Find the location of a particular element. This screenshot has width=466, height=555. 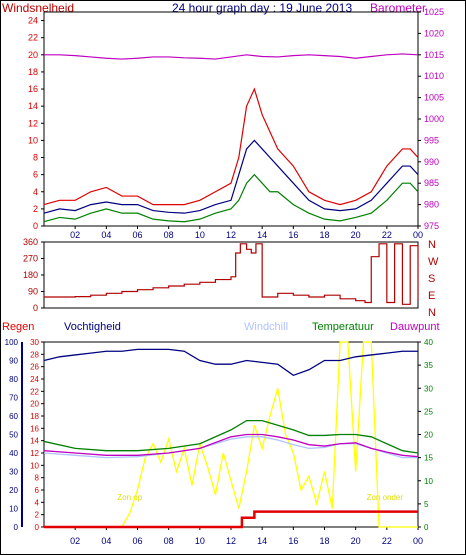

wind-ytick-label: 18 is located at coordinates (33, 72).